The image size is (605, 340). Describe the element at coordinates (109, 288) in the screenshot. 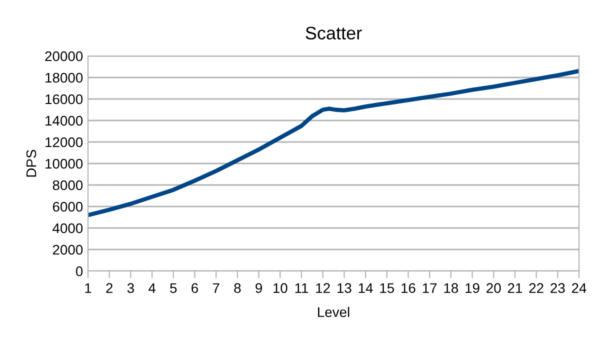

I see `x-tick-label: 2` at that location.